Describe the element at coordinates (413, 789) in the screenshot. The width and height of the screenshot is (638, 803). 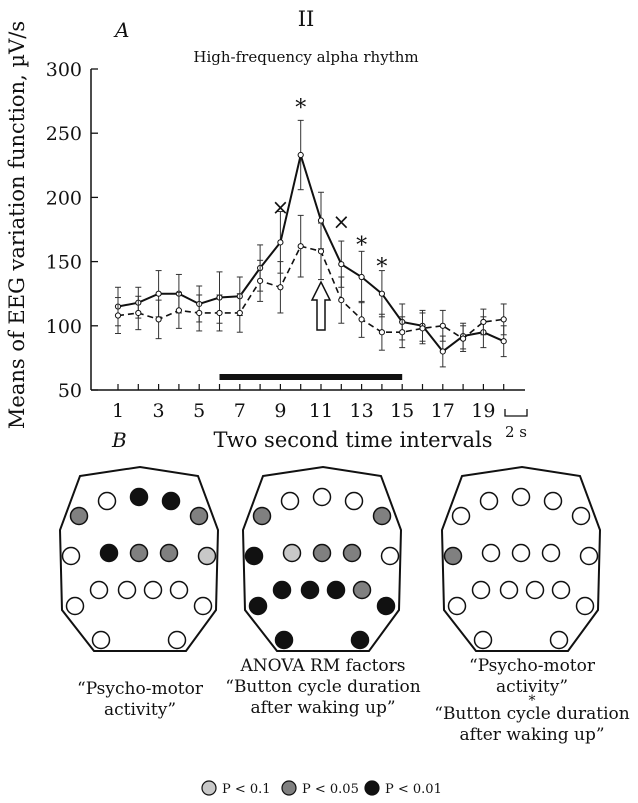
I see `legend-label: P < 0.01` at that location.